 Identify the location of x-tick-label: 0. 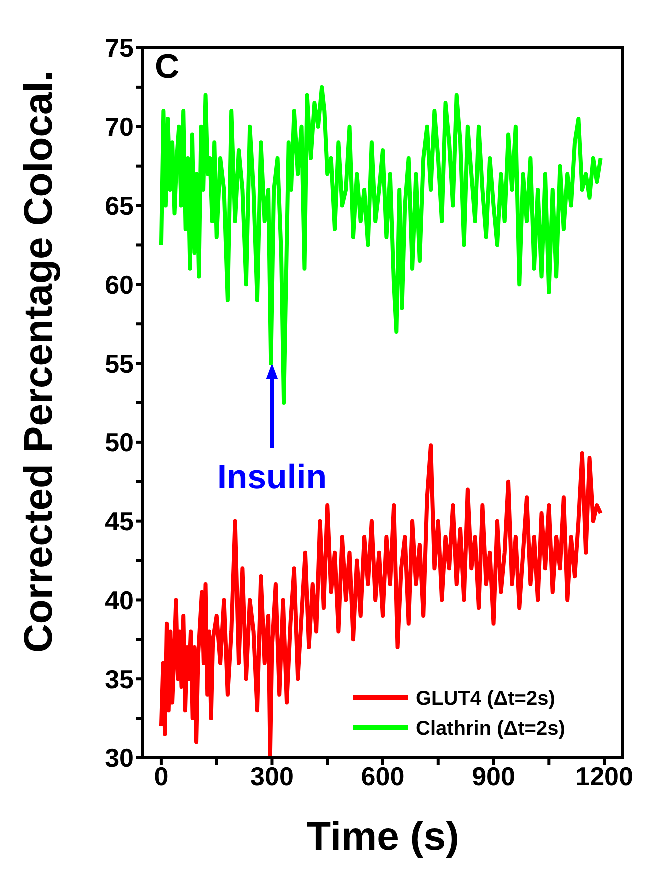
(161, 776).